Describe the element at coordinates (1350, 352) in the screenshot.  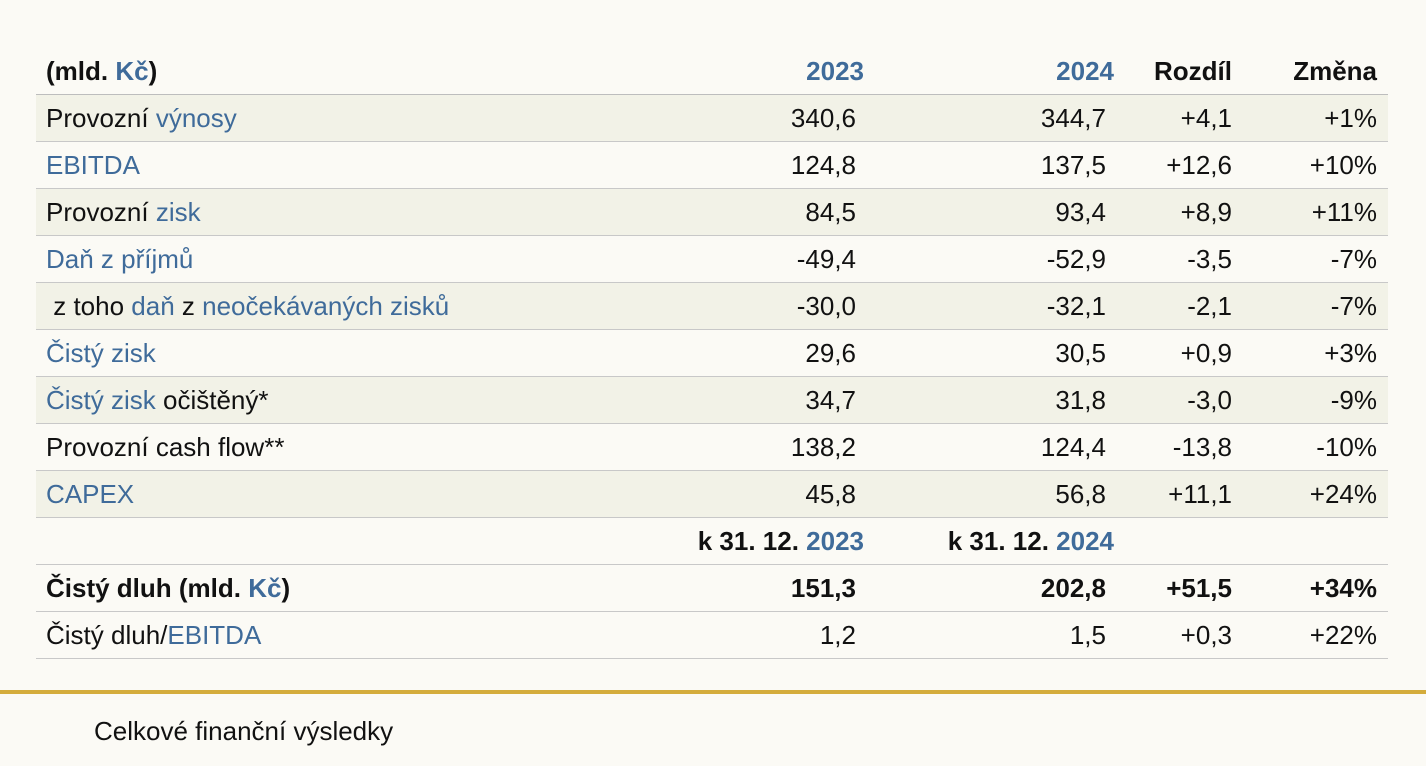
I see `value-change: +3%` at that location.